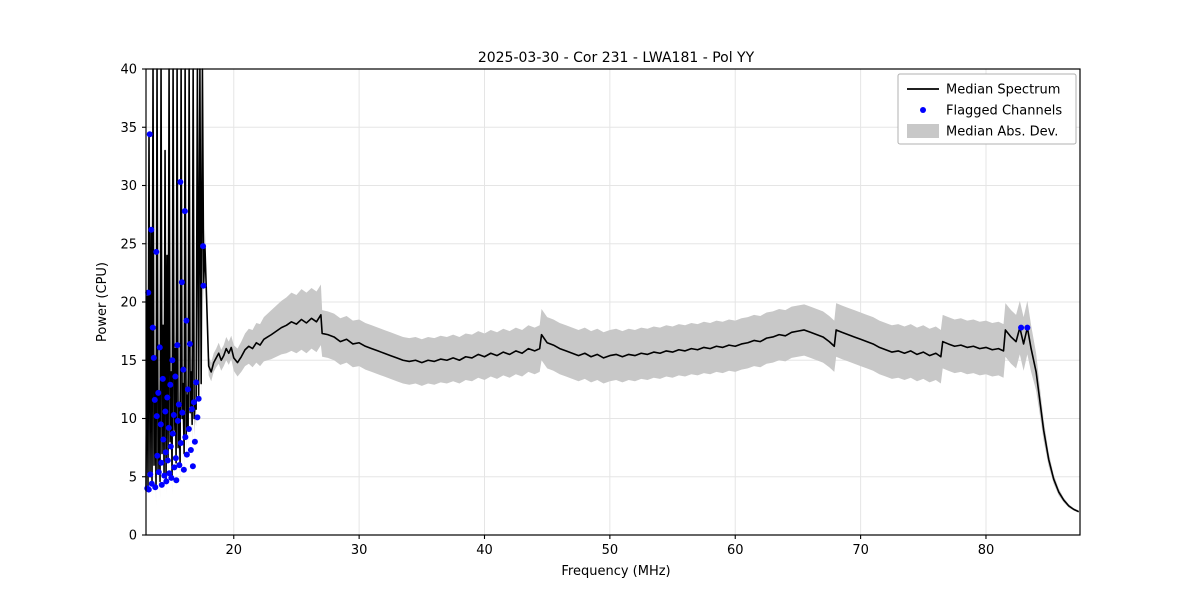 This screenshot has width=1200, height=600. What do you see at coordinates (233, 550) in the screenshot?
I see `x-tick-label: 20` at bounding box center [233, 550].